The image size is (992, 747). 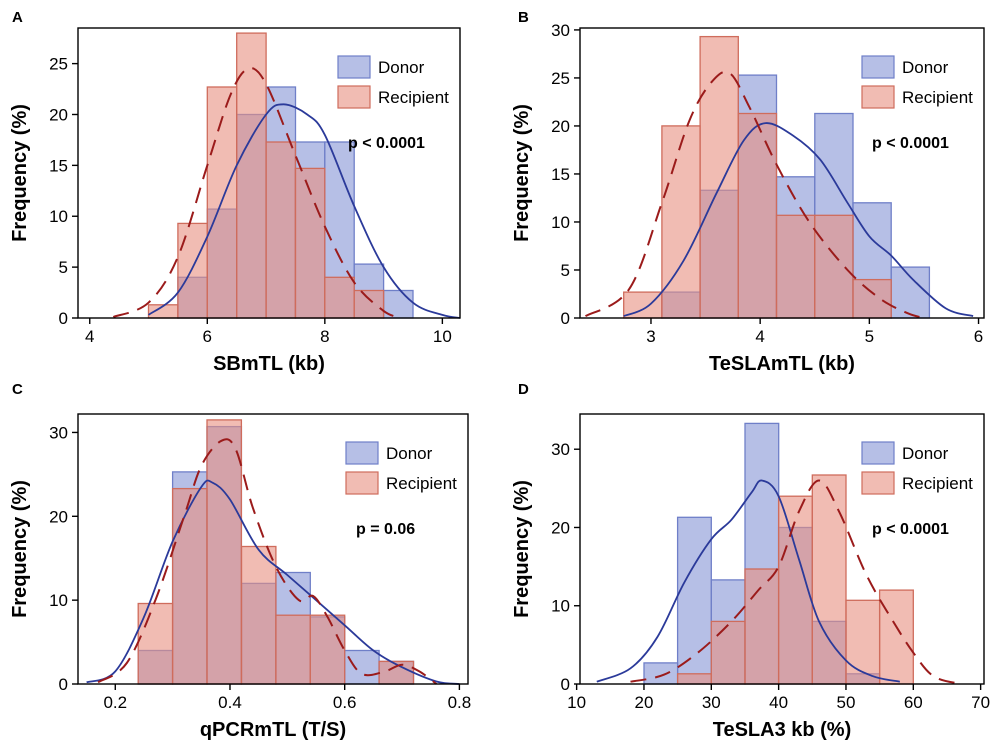 What do you see at coordinates (385, 529) in the screenshot?
I see `p-value-annotation: p = 0.06` at bounding box center [385, 529].